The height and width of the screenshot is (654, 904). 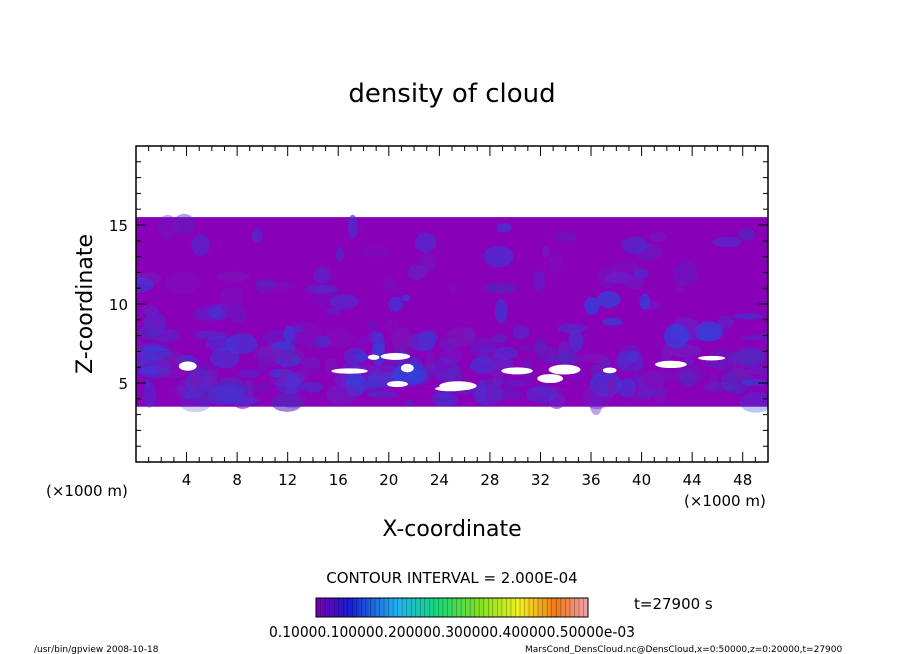 I want to click on y-axis-units: (×1000 m), so click(x=87, y=491).